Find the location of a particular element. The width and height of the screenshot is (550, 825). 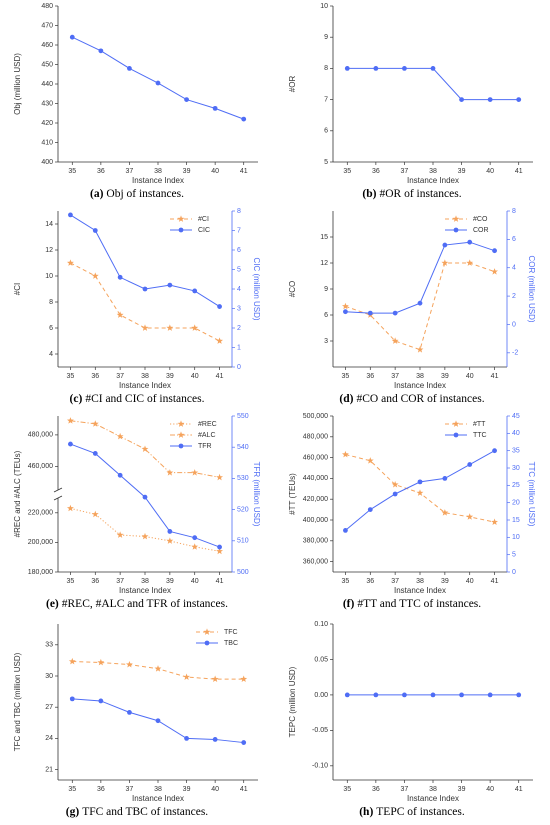

legend-label: COR is located at coordinates (481, 230).